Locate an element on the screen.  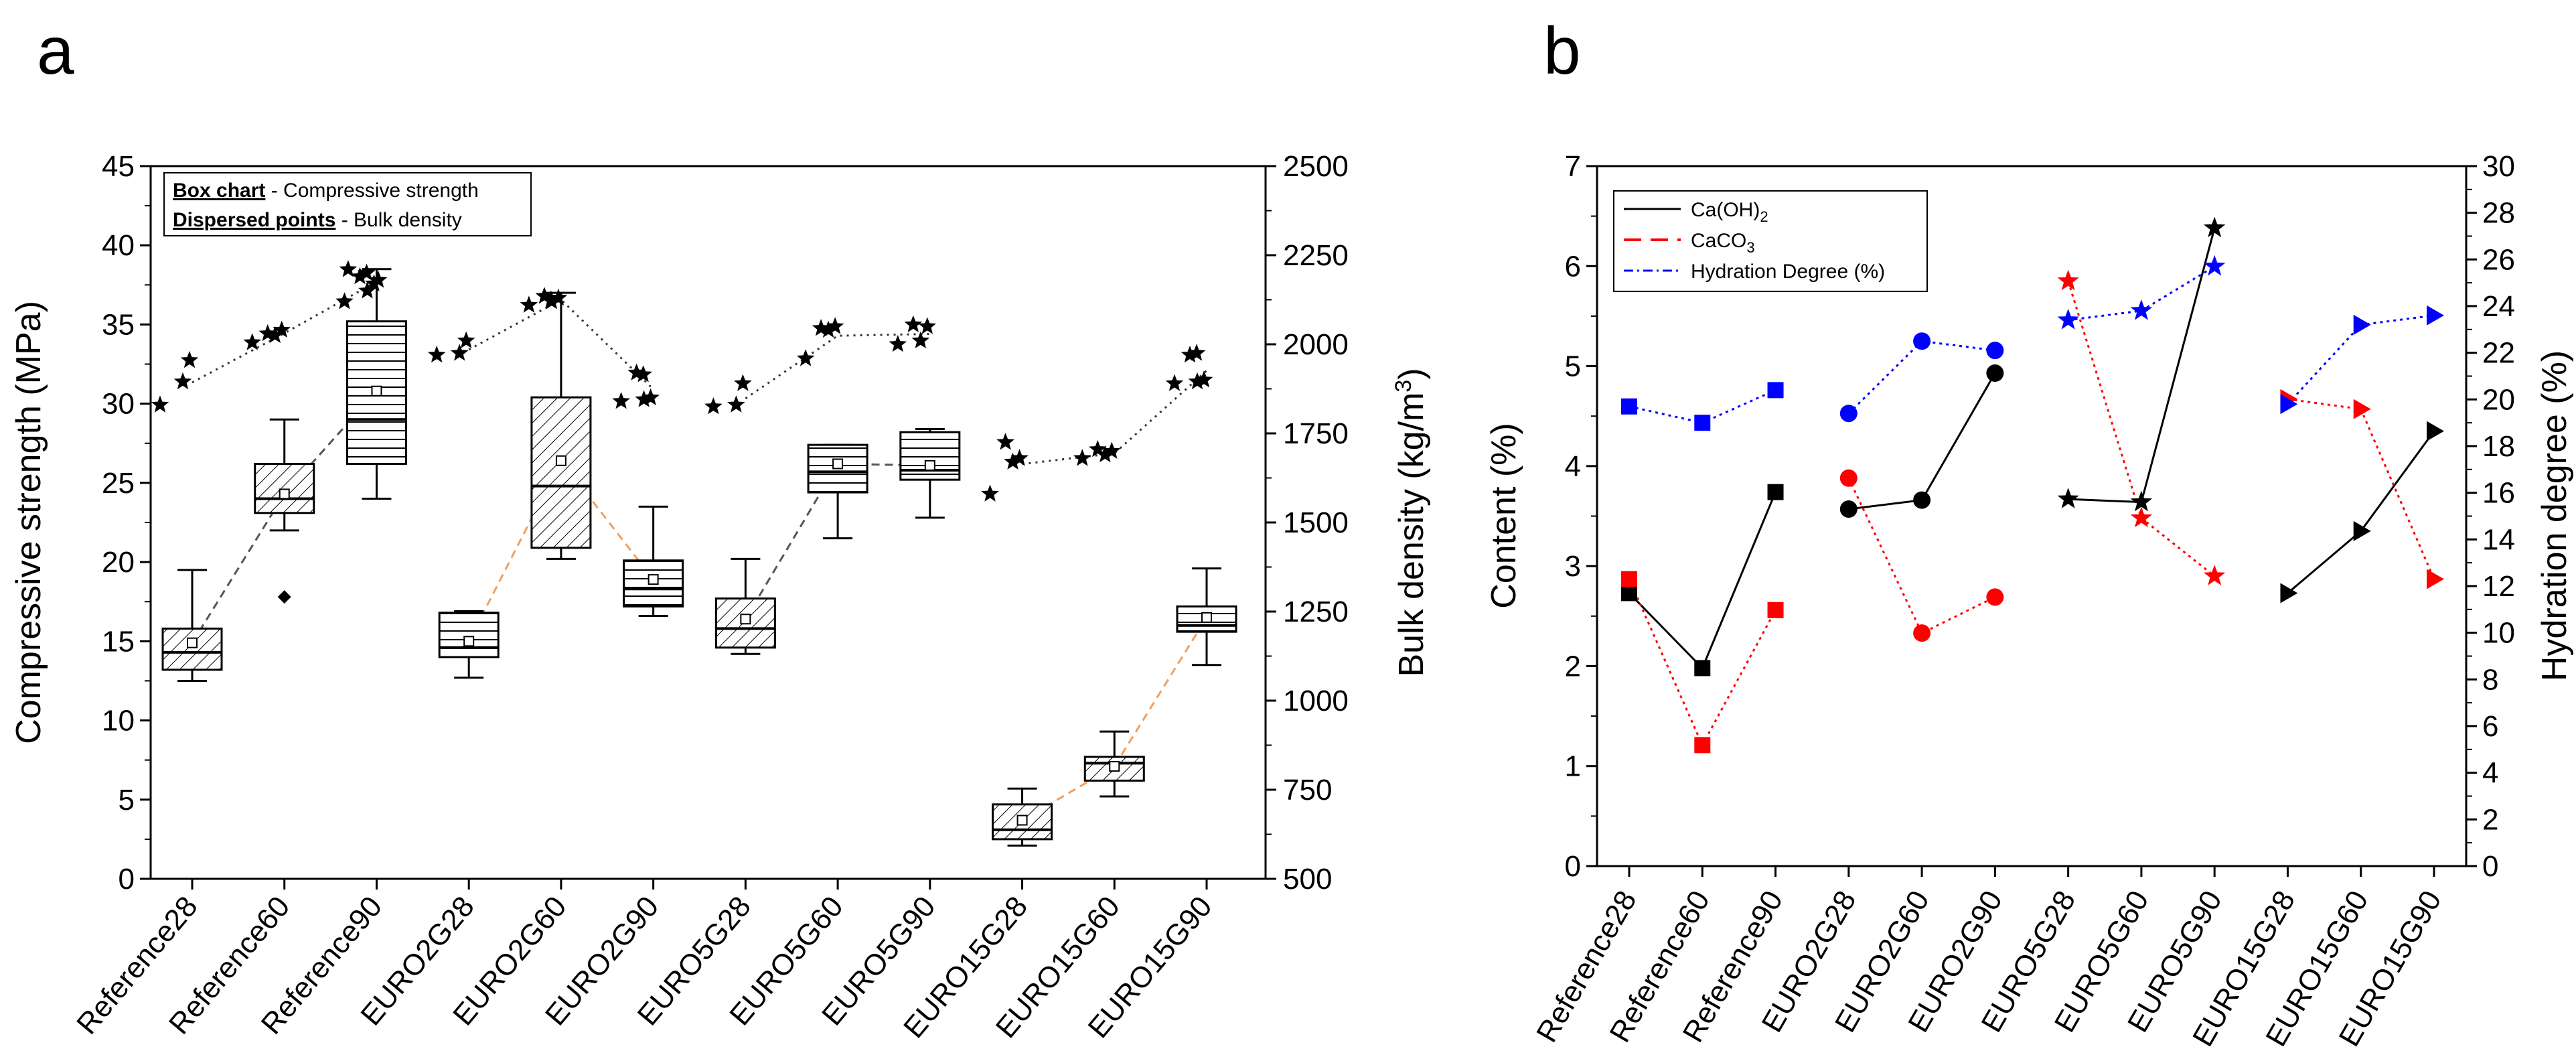
chart-b-legend-caoh2-main: Ca(OH) is located at coordinates (1725, 210).